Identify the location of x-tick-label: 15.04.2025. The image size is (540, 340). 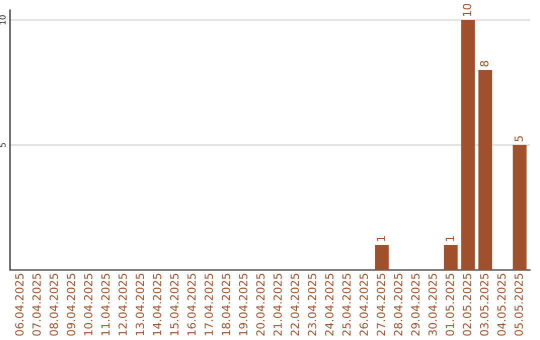
(174, 305).